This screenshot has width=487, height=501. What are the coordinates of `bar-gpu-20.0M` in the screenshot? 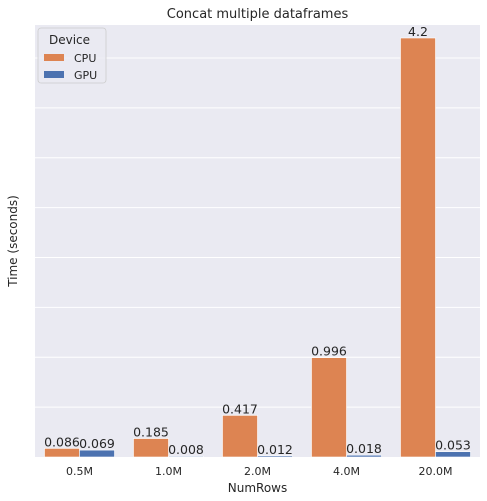 It's located at (453, 454).